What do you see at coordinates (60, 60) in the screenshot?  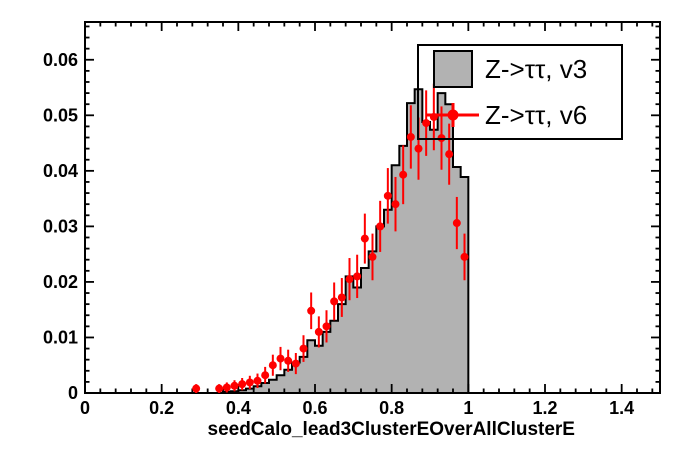 I see `y-tick-label: 0.06` at bounding box center [60, 60].